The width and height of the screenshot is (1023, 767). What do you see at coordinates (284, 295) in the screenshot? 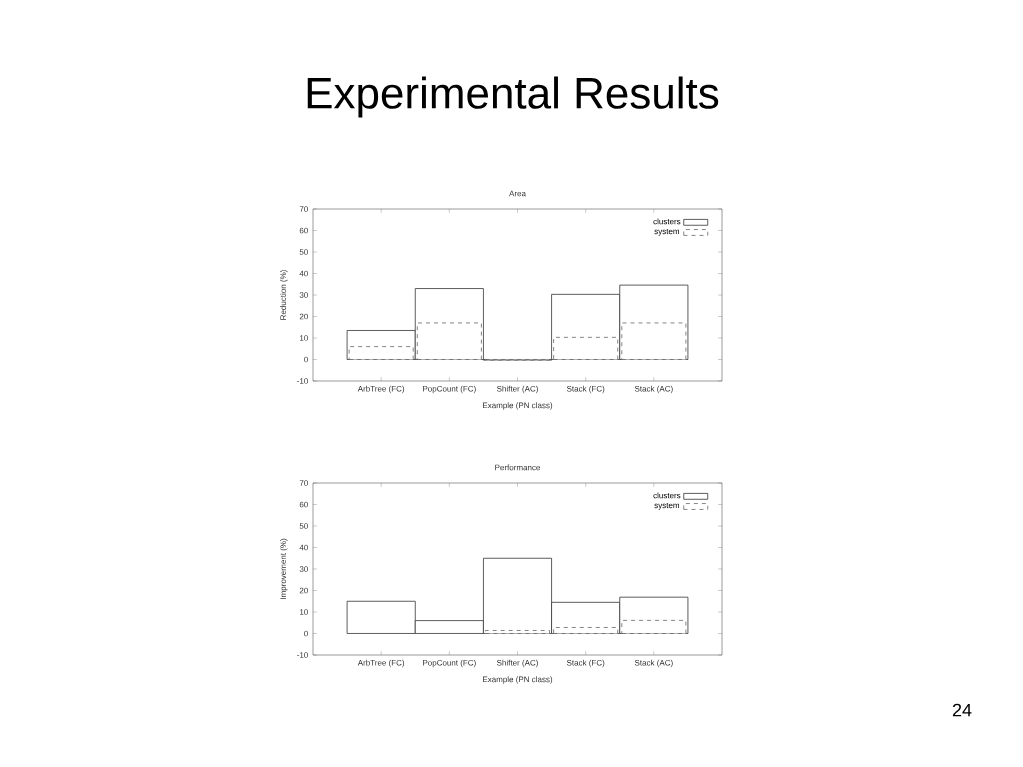
I see `y-axis-title: Reduction (%)` at bounding box center [284, 295].